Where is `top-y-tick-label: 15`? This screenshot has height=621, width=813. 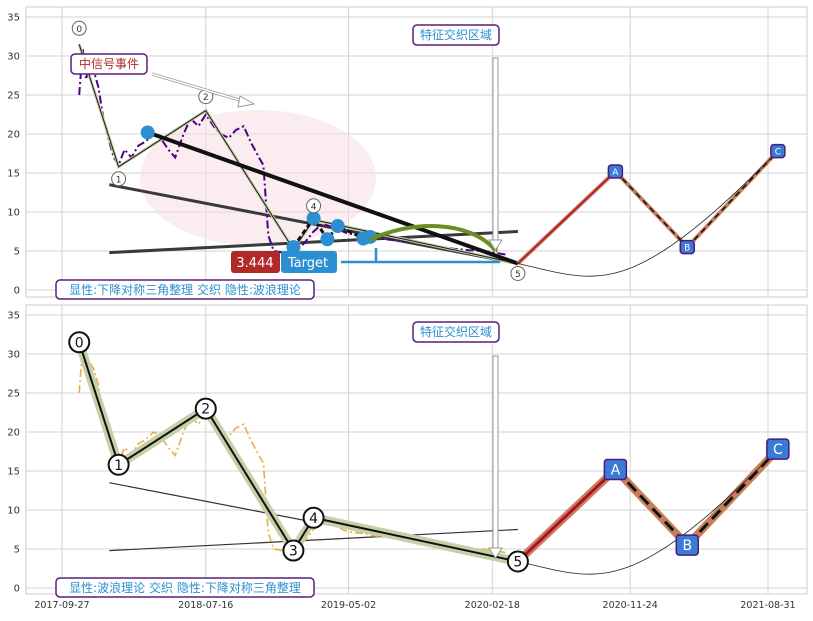
top-y-tick-label: 15 is located at coordinates (13, 174).